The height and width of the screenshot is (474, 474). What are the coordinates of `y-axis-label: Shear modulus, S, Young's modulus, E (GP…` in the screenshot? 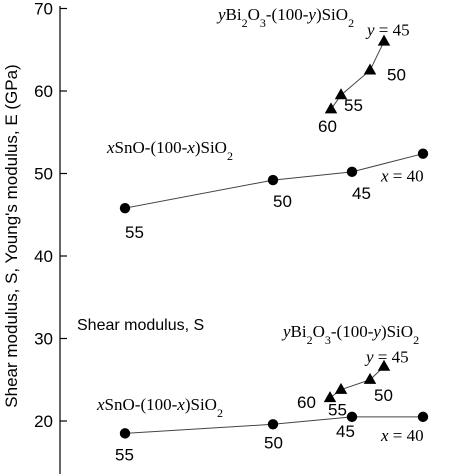 It's located at (11, 235).